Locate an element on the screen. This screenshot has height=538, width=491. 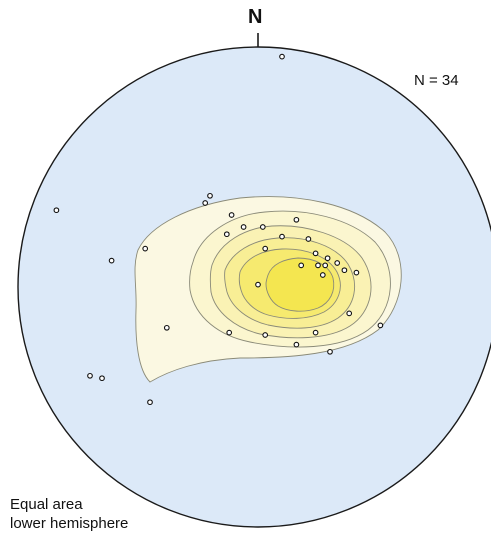
caption-line-1: Equal area is located at coordinates (46, 504).